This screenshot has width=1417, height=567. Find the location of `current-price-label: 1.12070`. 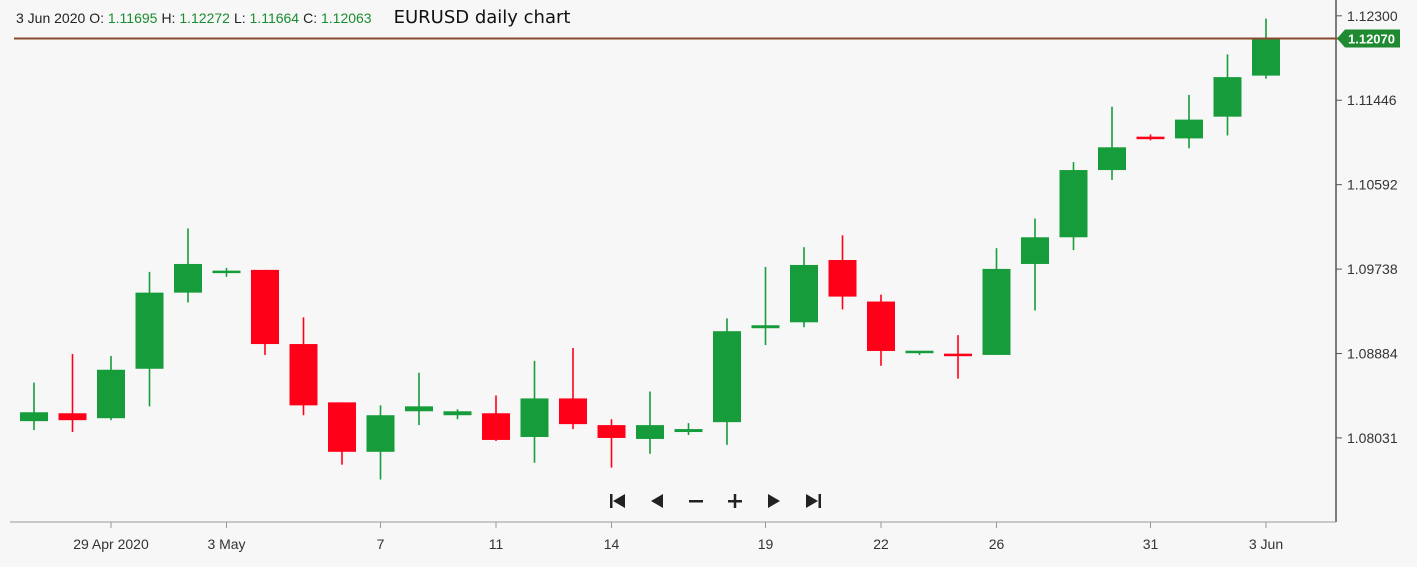

current-price-label: 1.12070 is located at coordinates (1371, 39).